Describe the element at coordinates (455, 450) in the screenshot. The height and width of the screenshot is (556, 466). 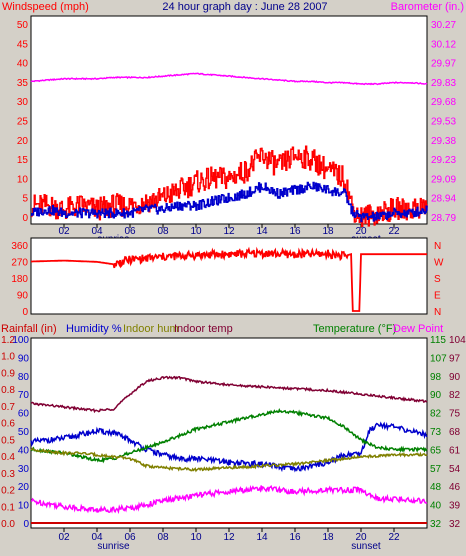
I see `temp-tick-label: 61` at that location.